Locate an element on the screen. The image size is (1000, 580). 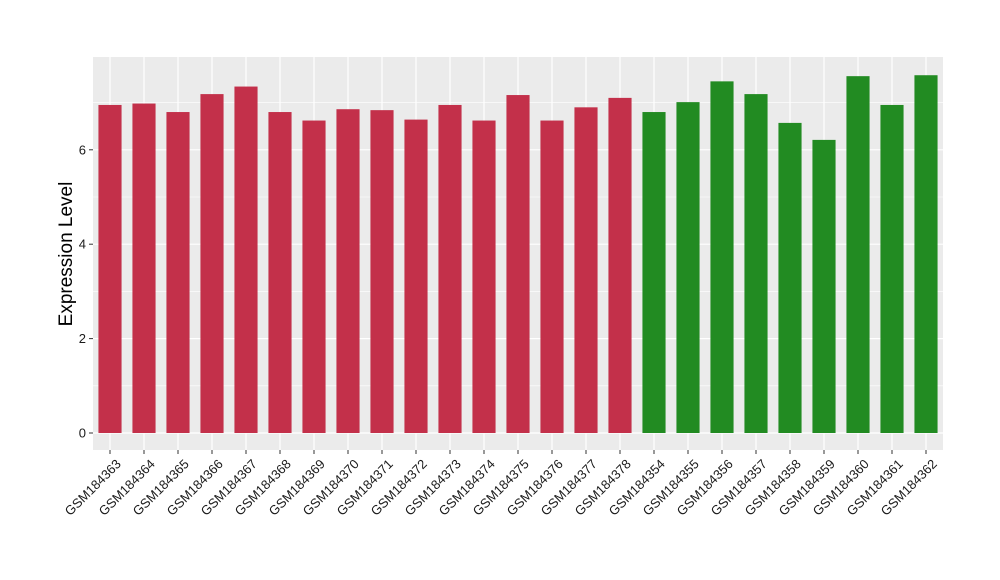
bar-GSM184359 is located at coordinates (824, 286).